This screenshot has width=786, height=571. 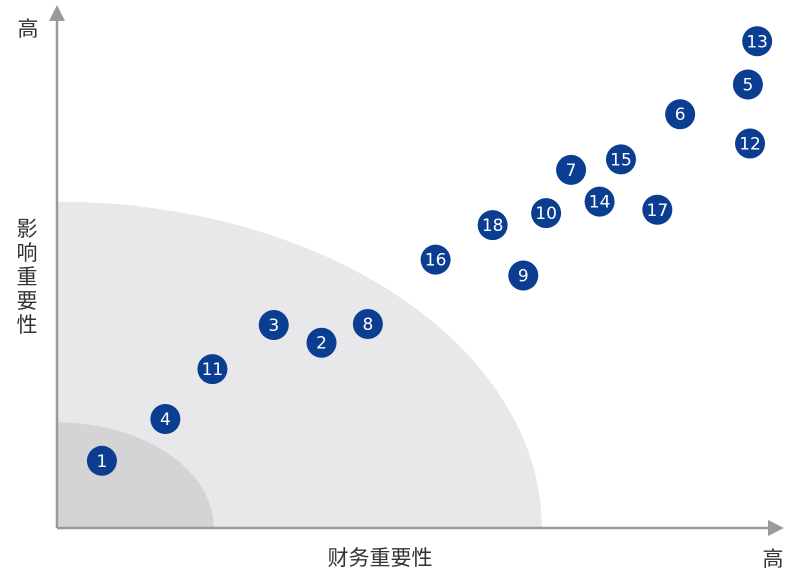 I want to click on data-point-10: 10, so click(x=546, y=213).